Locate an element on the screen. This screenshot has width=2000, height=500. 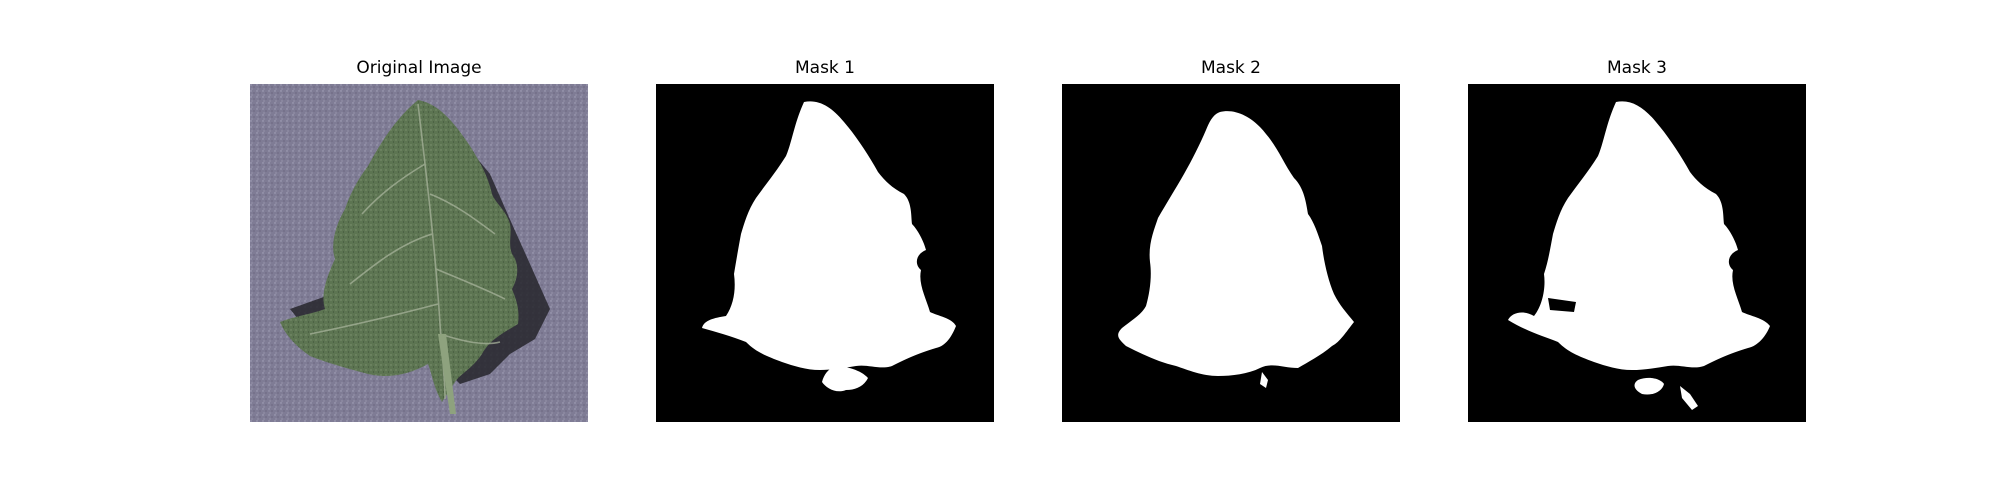
mask-hole is located at coordinates (1562, 305).